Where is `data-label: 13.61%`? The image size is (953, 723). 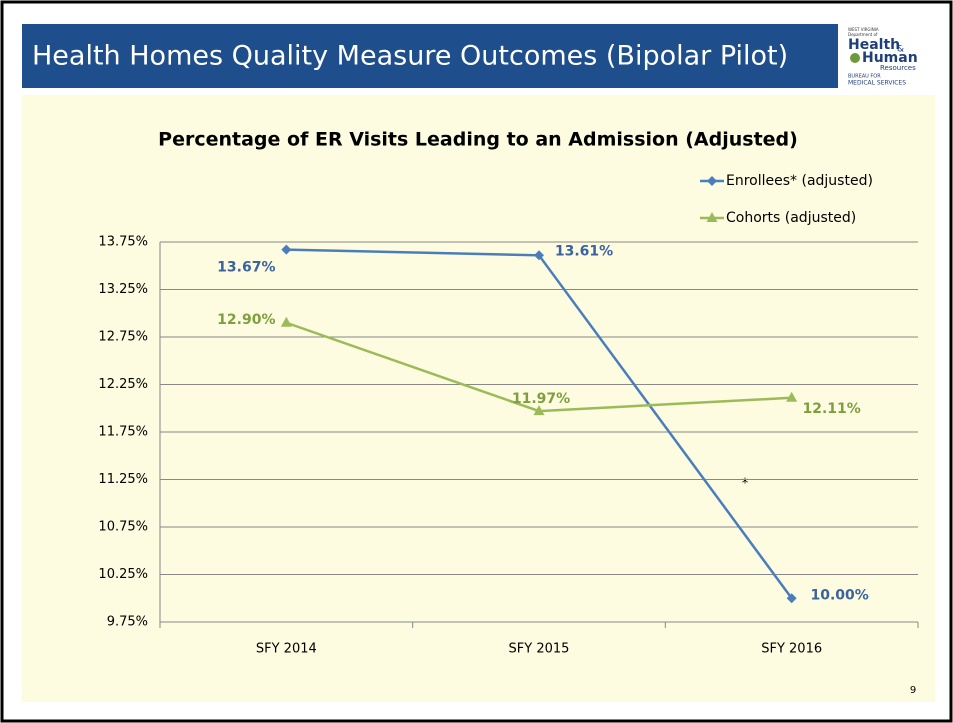
data-label: 13.61% is located at coordinates (584, 251).